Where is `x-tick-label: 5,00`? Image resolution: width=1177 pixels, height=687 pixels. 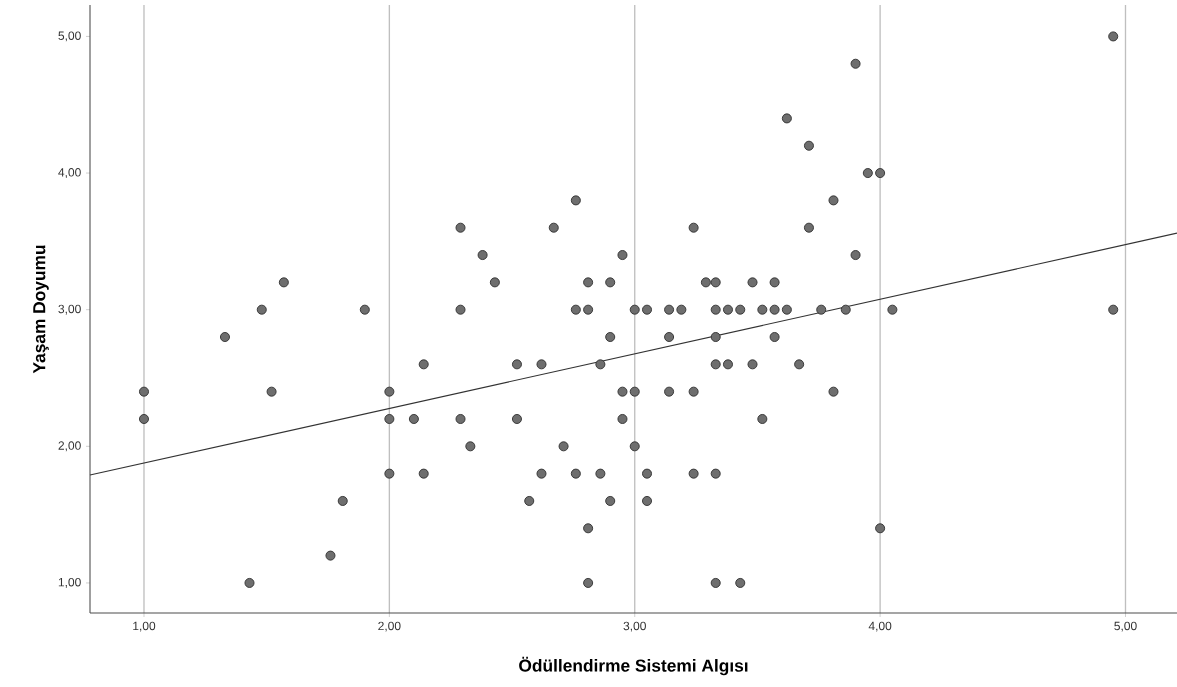
x-tick-label: 5,00 is located at coordinates (1125, 626).